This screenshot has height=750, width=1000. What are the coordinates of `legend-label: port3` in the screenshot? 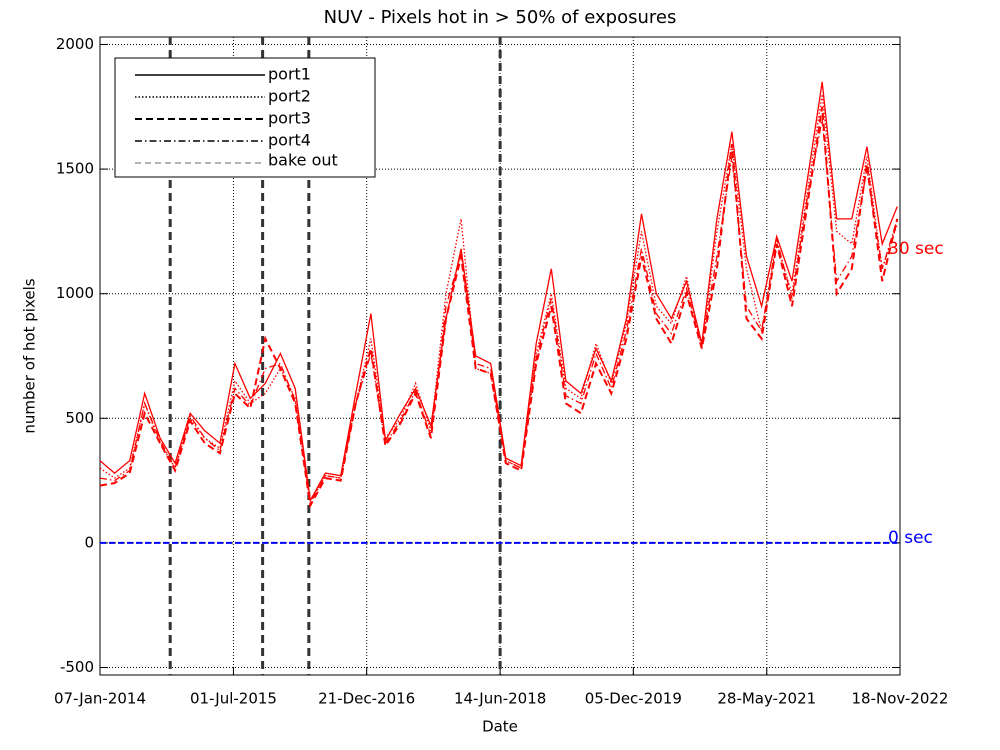 It's located at (289, 118).